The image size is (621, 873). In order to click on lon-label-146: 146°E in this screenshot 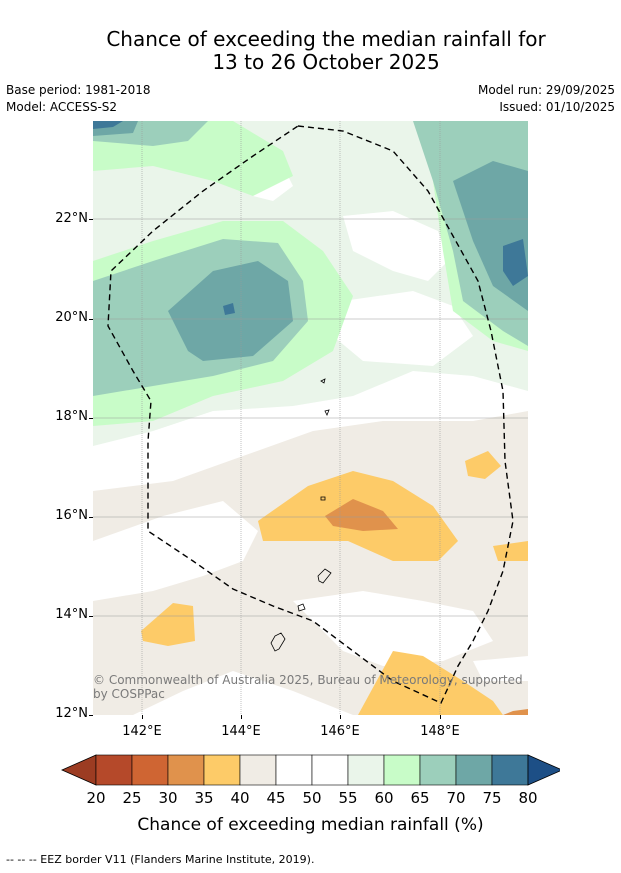, I will do `click(340, 731)`.